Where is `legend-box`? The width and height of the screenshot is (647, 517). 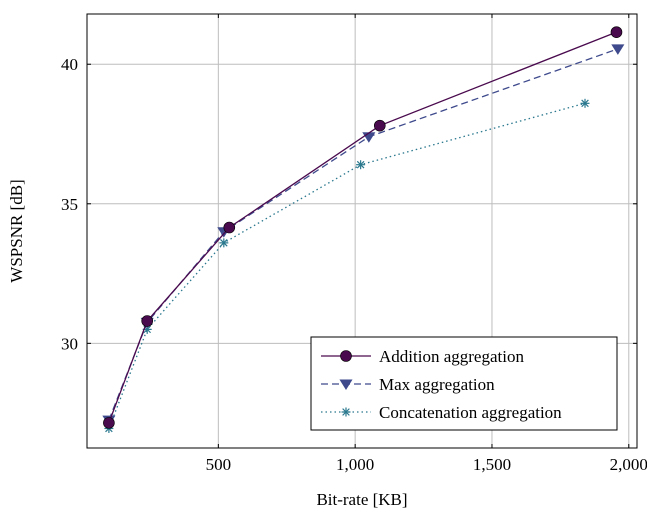
legend-box is located at coordinates (464, 383).